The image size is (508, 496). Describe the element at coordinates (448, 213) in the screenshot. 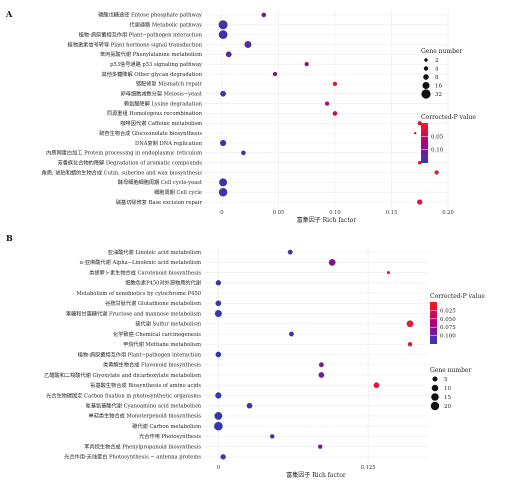

I see `x-tick-label: 0.20` at that location.